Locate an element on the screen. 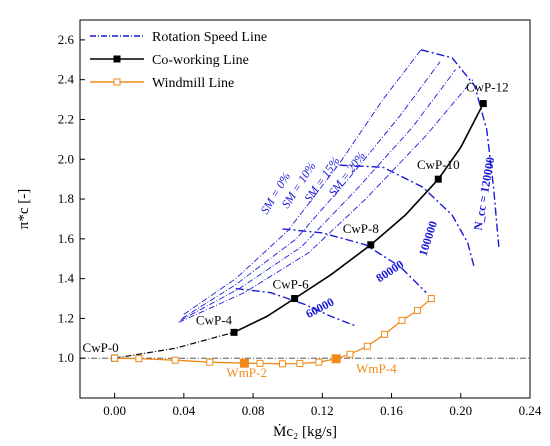 This screenshot has width=550, height=446. rotation-speed-label: 100000 is located at coordinates (428, 238).